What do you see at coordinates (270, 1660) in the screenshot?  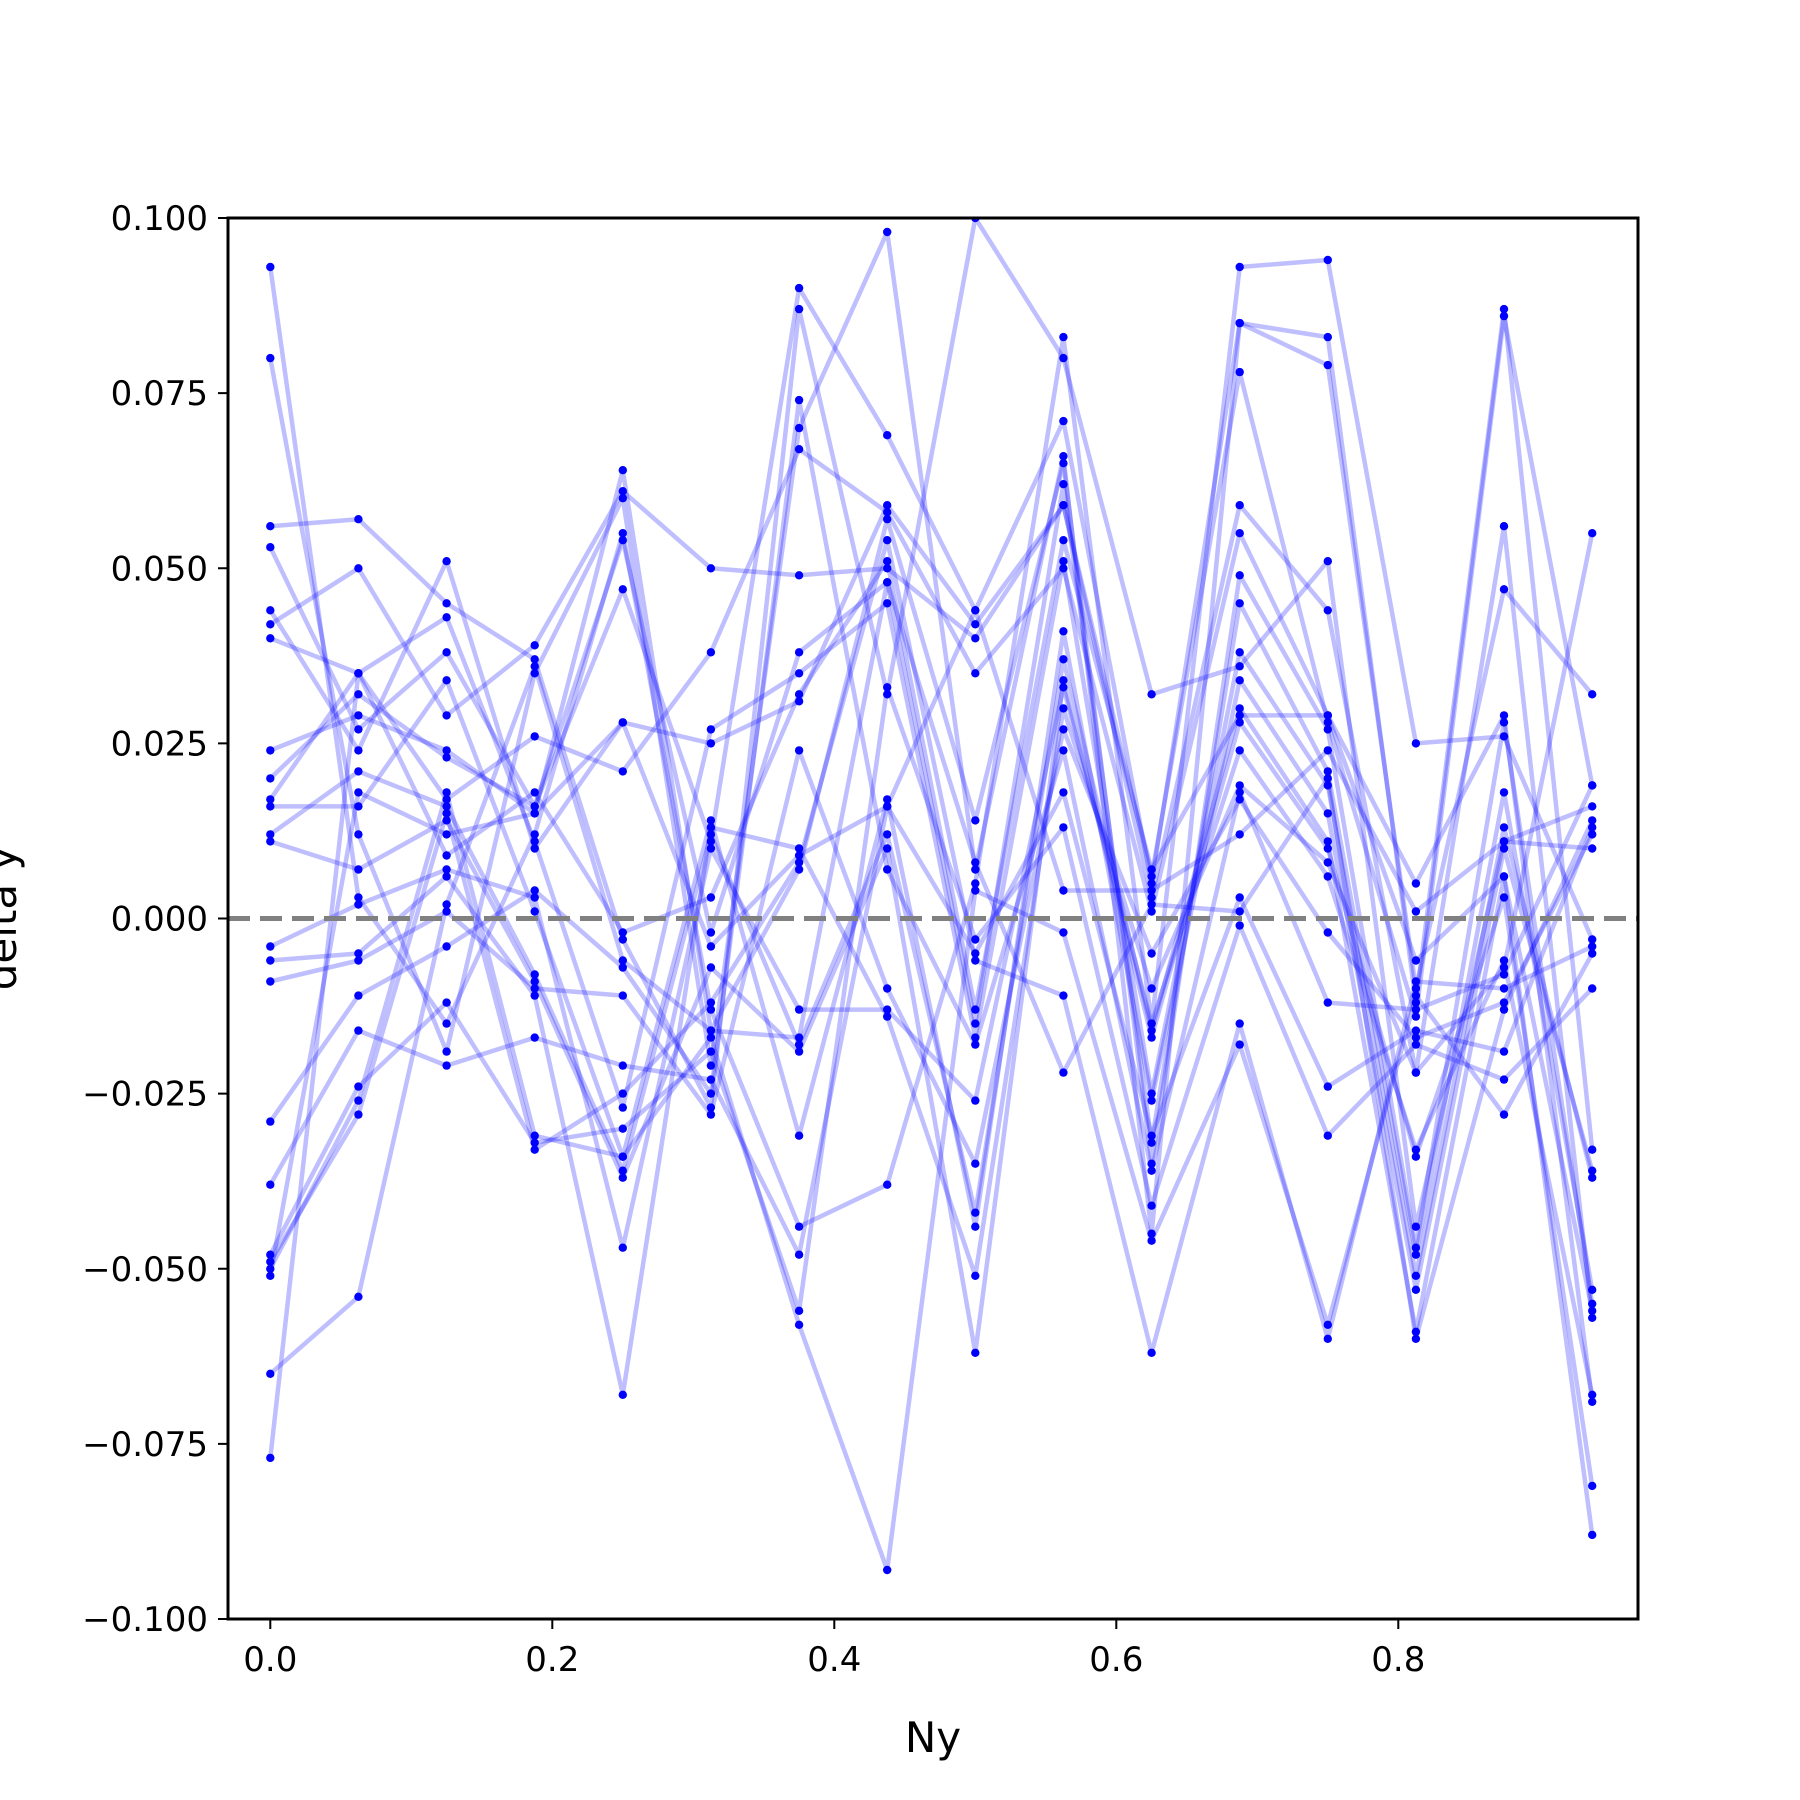 I see `x-tick-label: 0.0` at bounding box center [270, 1660].